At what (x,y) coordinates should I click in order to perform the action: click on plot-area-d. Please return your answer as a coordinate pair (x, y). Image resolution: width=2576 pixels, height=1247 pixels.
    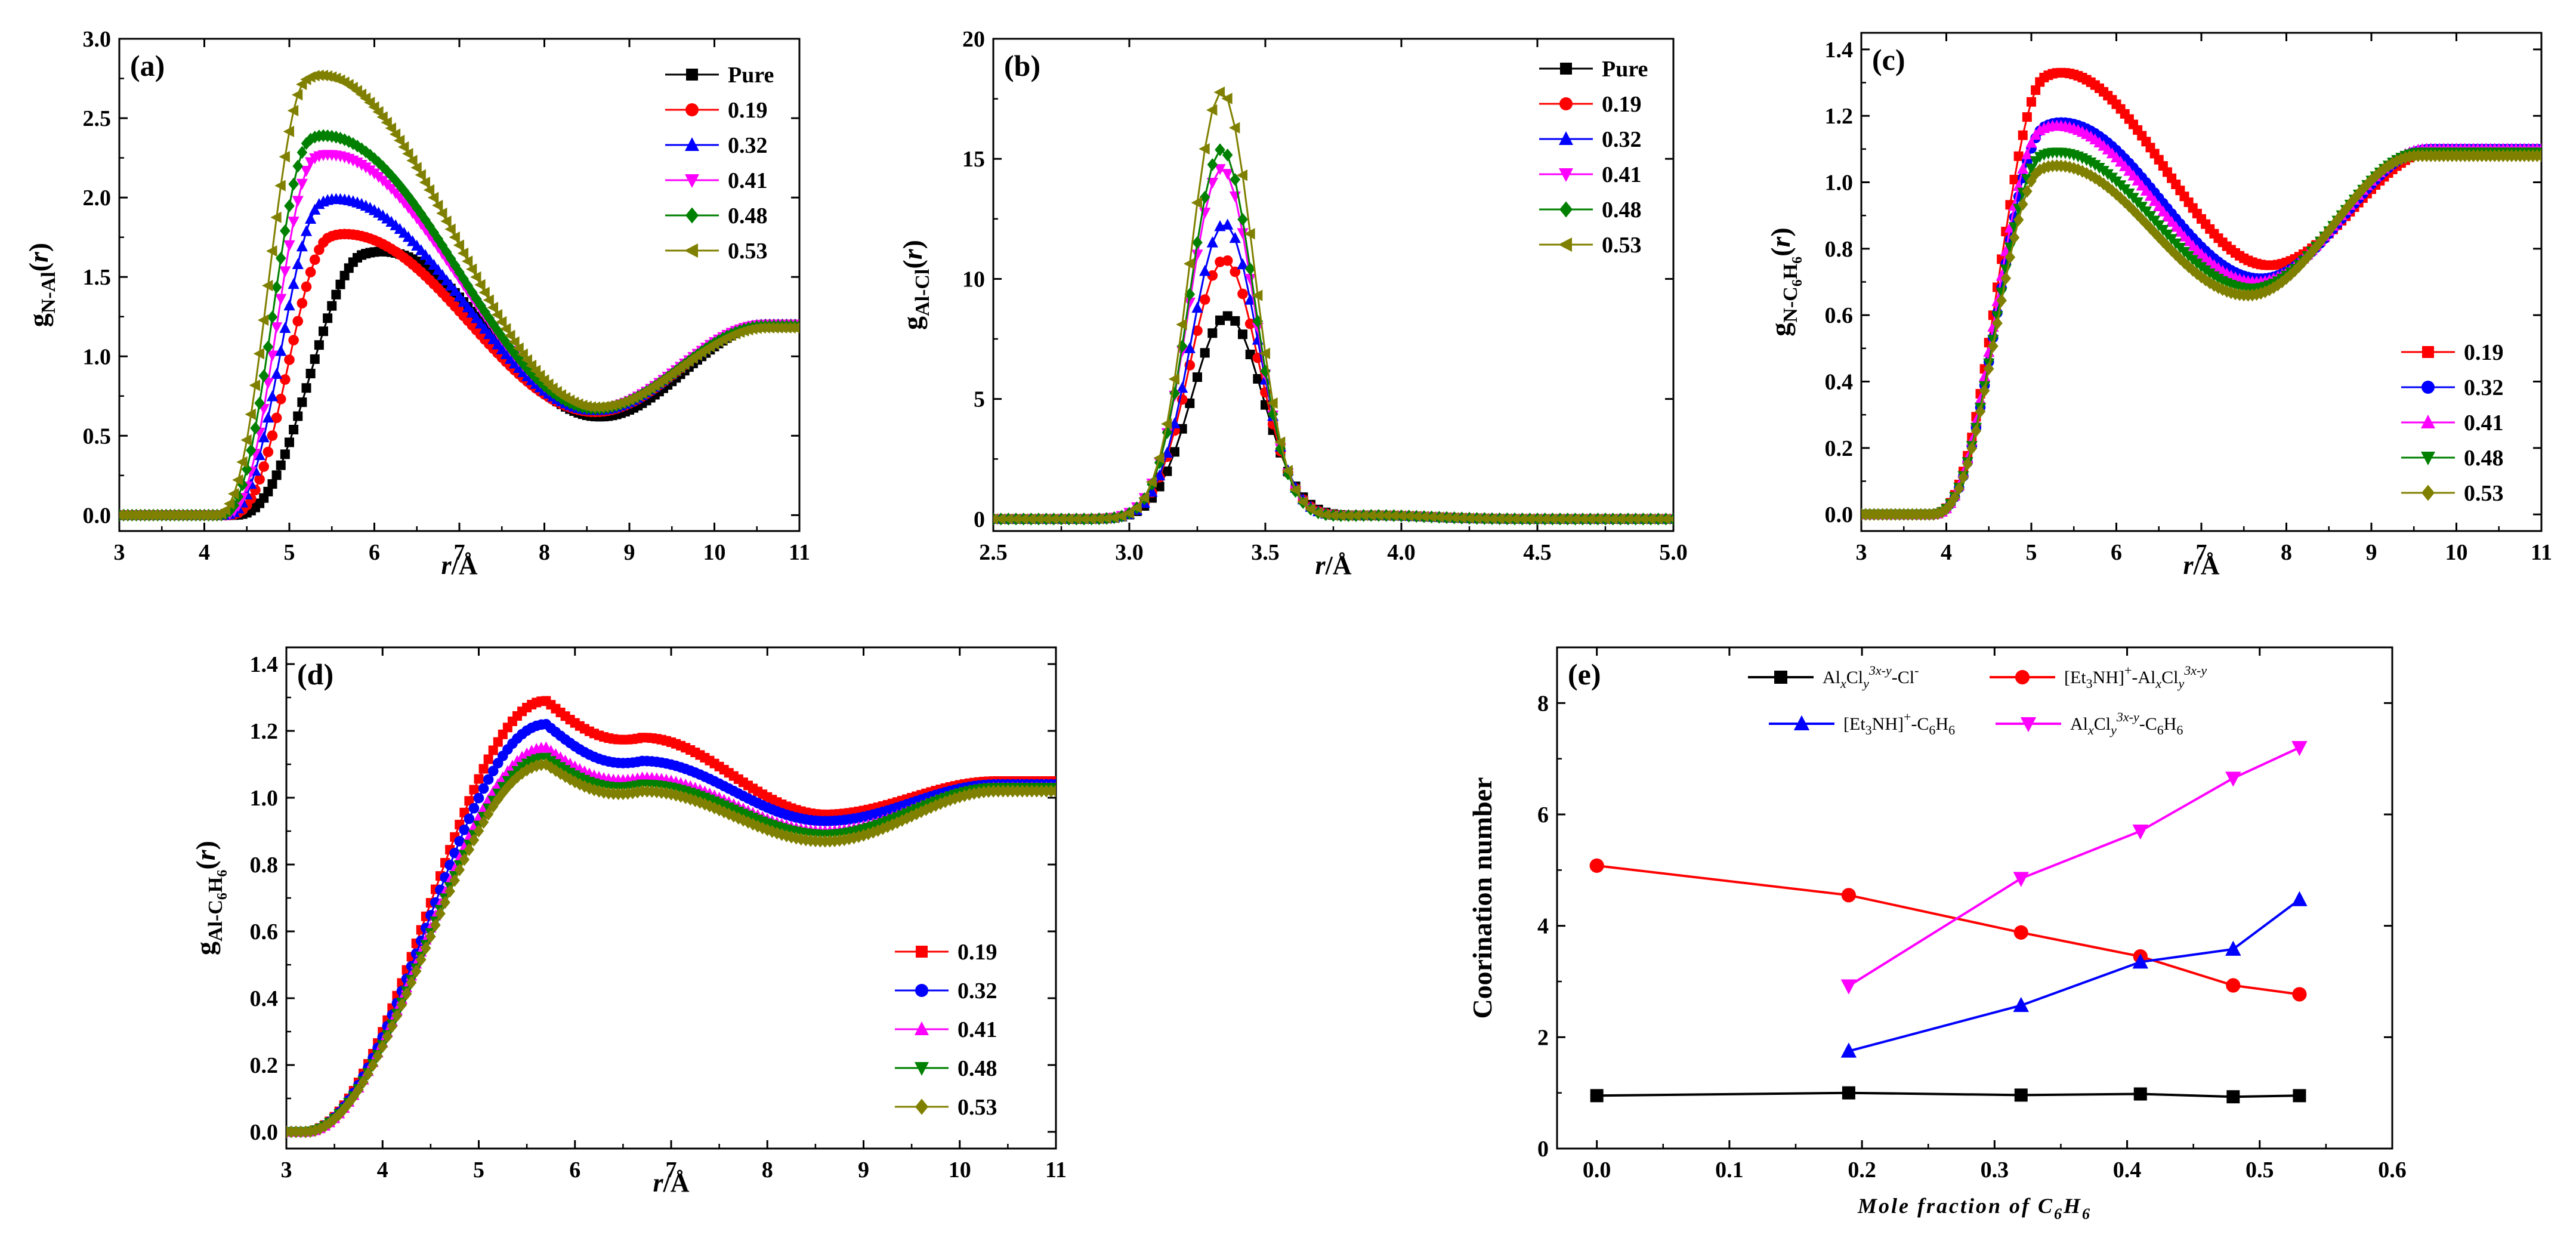
    Looking at the image, I should click on (671, 917).